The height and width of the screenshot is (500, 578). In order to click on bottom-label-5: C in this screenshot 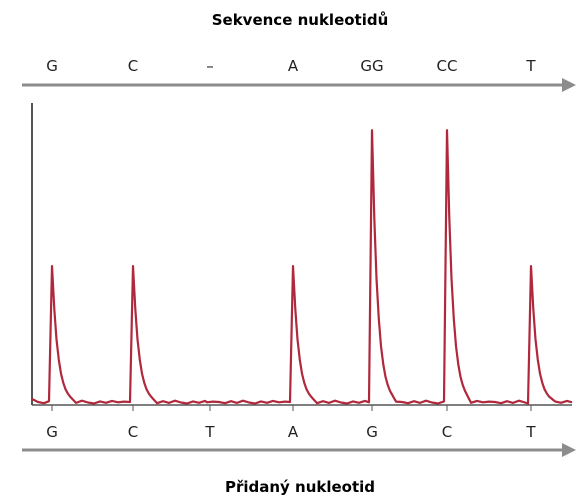, I will do `click(447, 432)`.